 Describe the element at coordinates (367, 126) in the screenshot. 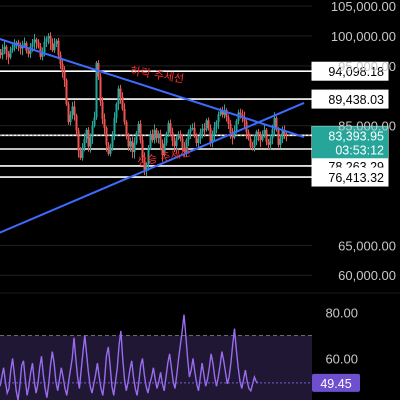

I see `price-axis-tick-label: 85,000.00` at that location.